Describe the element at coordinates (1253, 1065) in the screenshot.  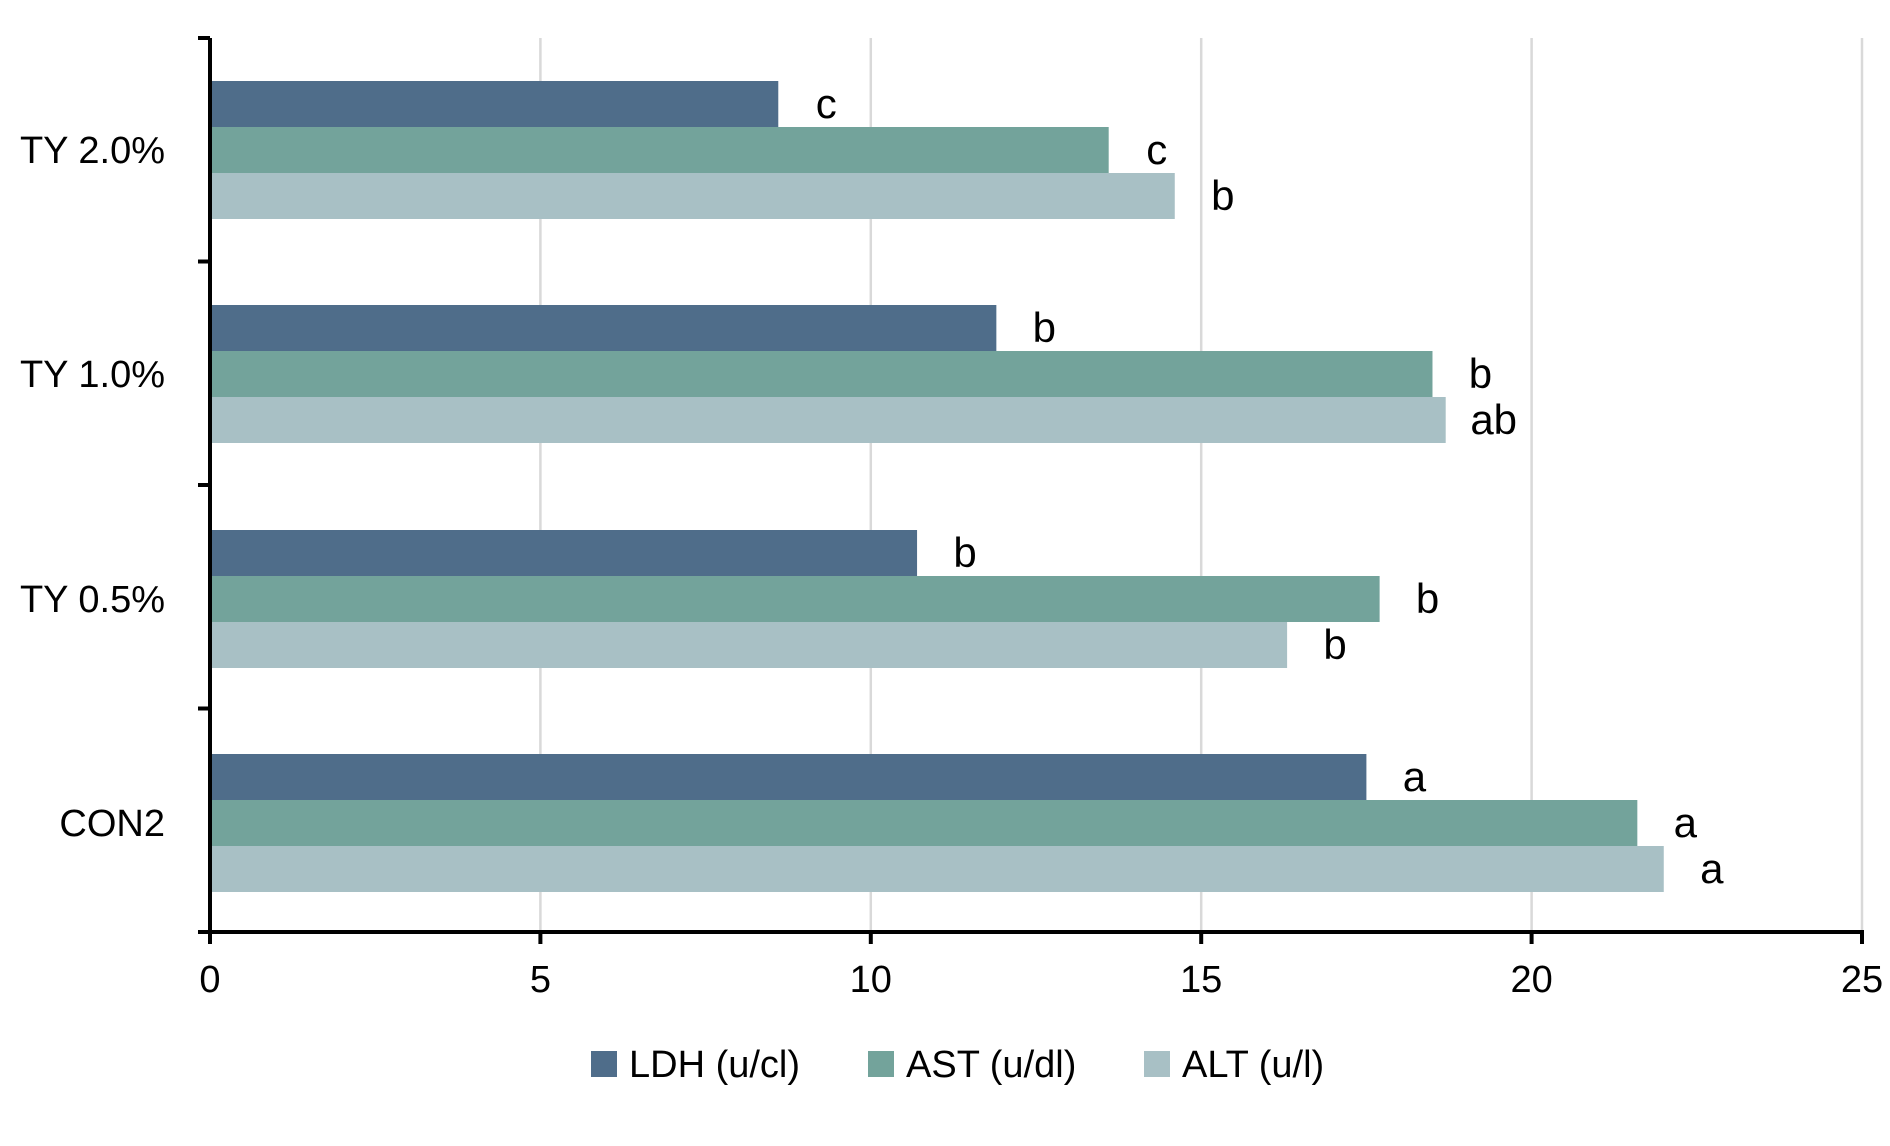
I see `legend-label: ALT (u/l)` at that location.